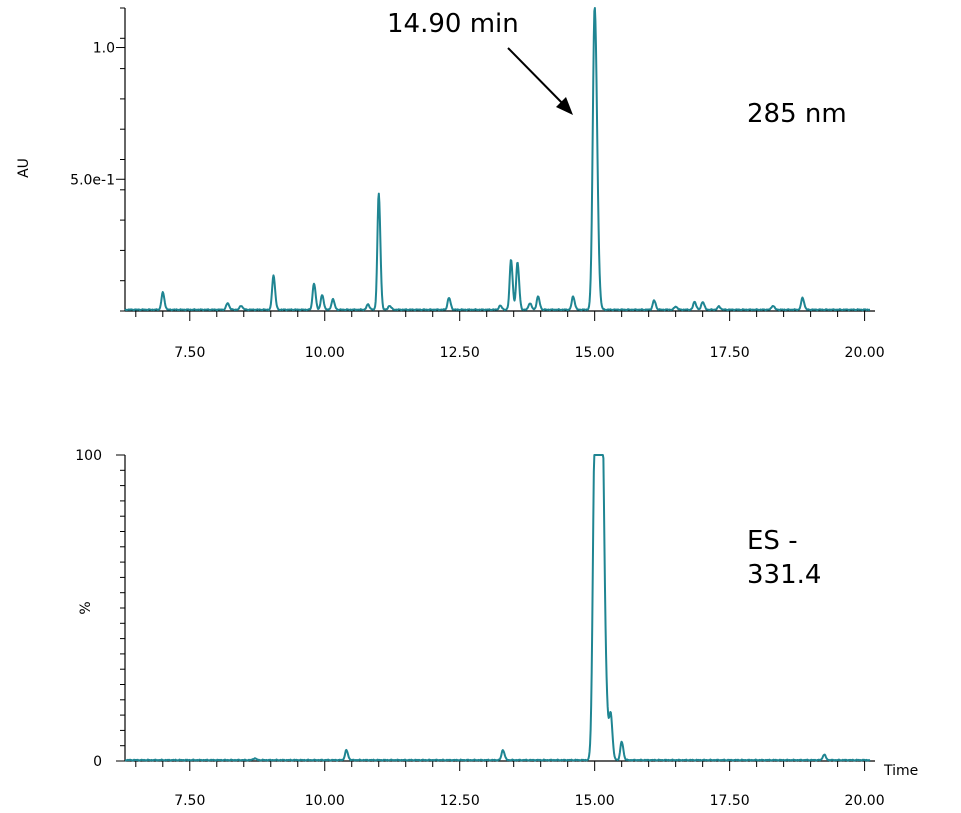 The image size is (961, 813). I want to click on uv-x-tick-label: 12.50, so click(460, 353).